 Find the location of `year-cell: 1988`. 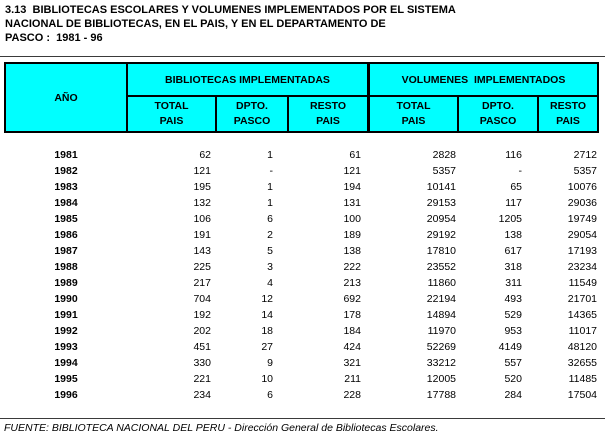

year-cell: 1988 is located at coordinates (66, 267).